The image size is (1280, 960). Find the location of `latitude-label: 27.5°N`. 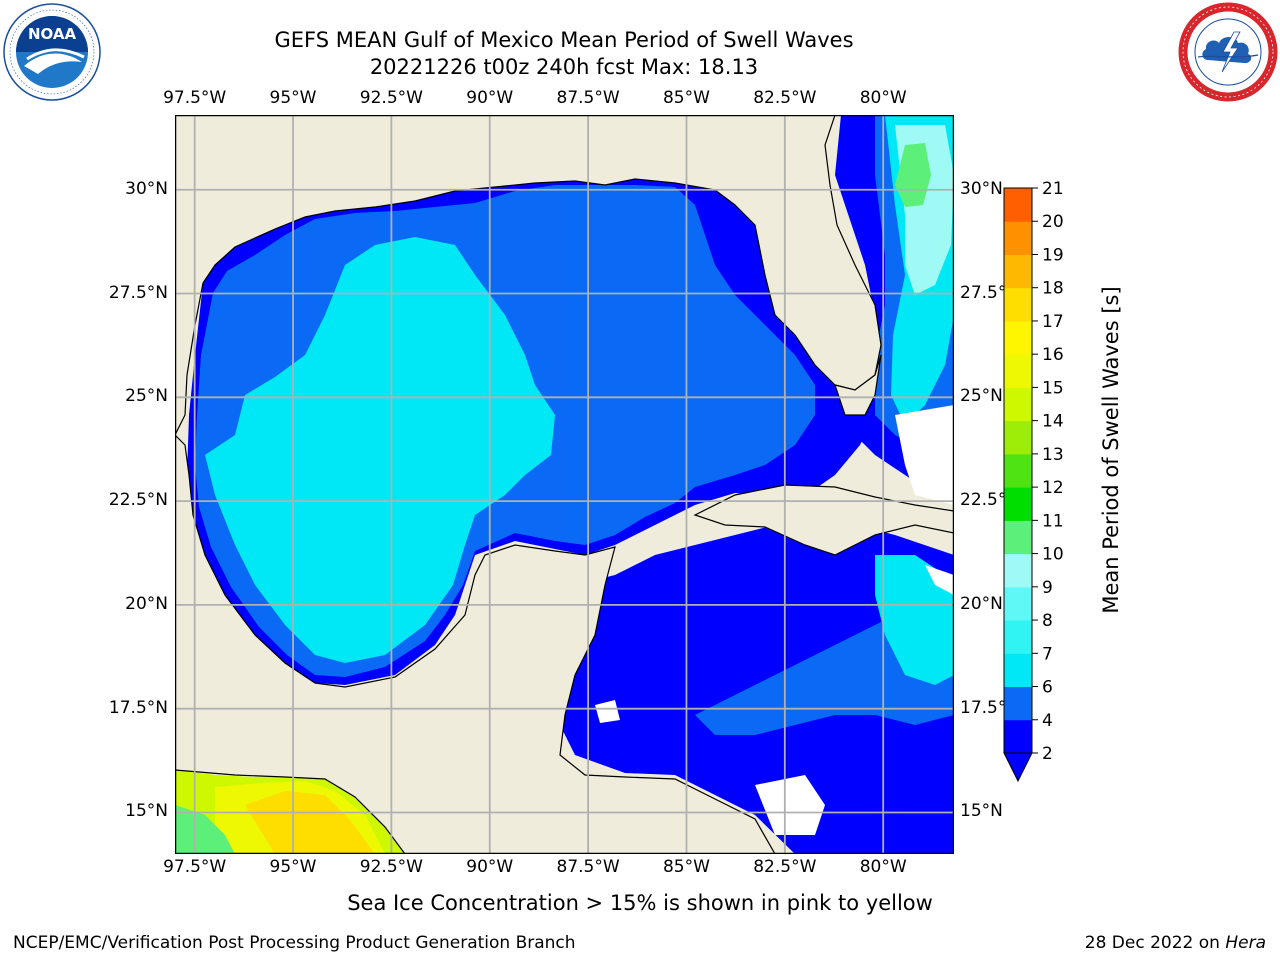

latitude-label: 27.5°N is located at coordinates (138, 292).